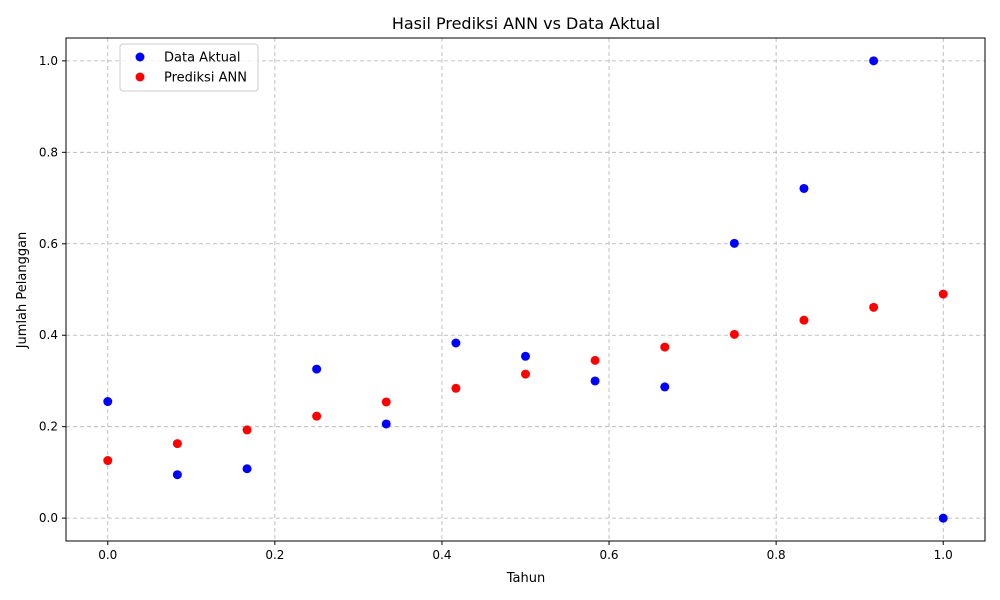 This screenshot has width=1000, height=600. What do you see at coordinates (22, 291) in the screenshot?
I see `y-axis-label: Jumlah Pelanggan` at bounding box center [22, 291].